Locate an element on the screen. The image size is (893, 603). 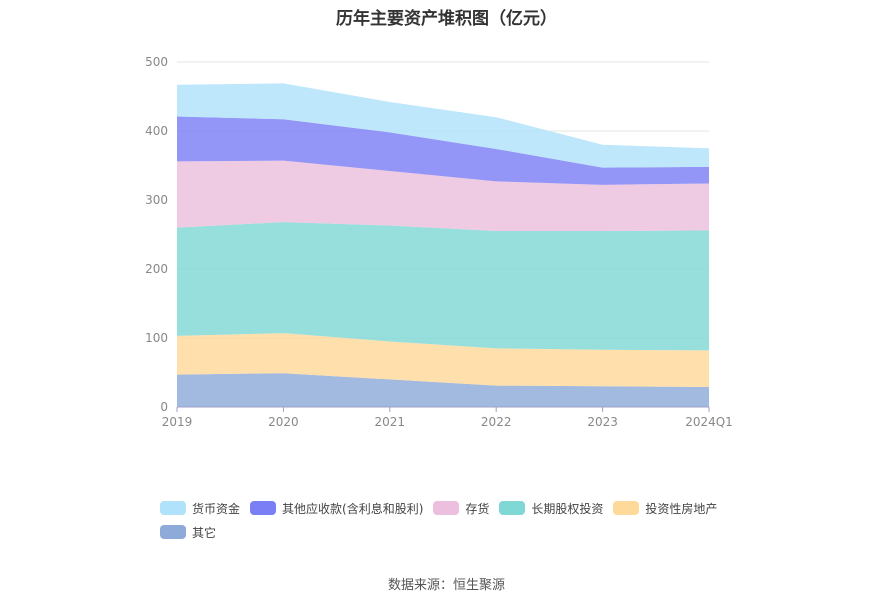
chart-title: 历年主要资产堆积图（亿元） is located at coordinates (446, 19).